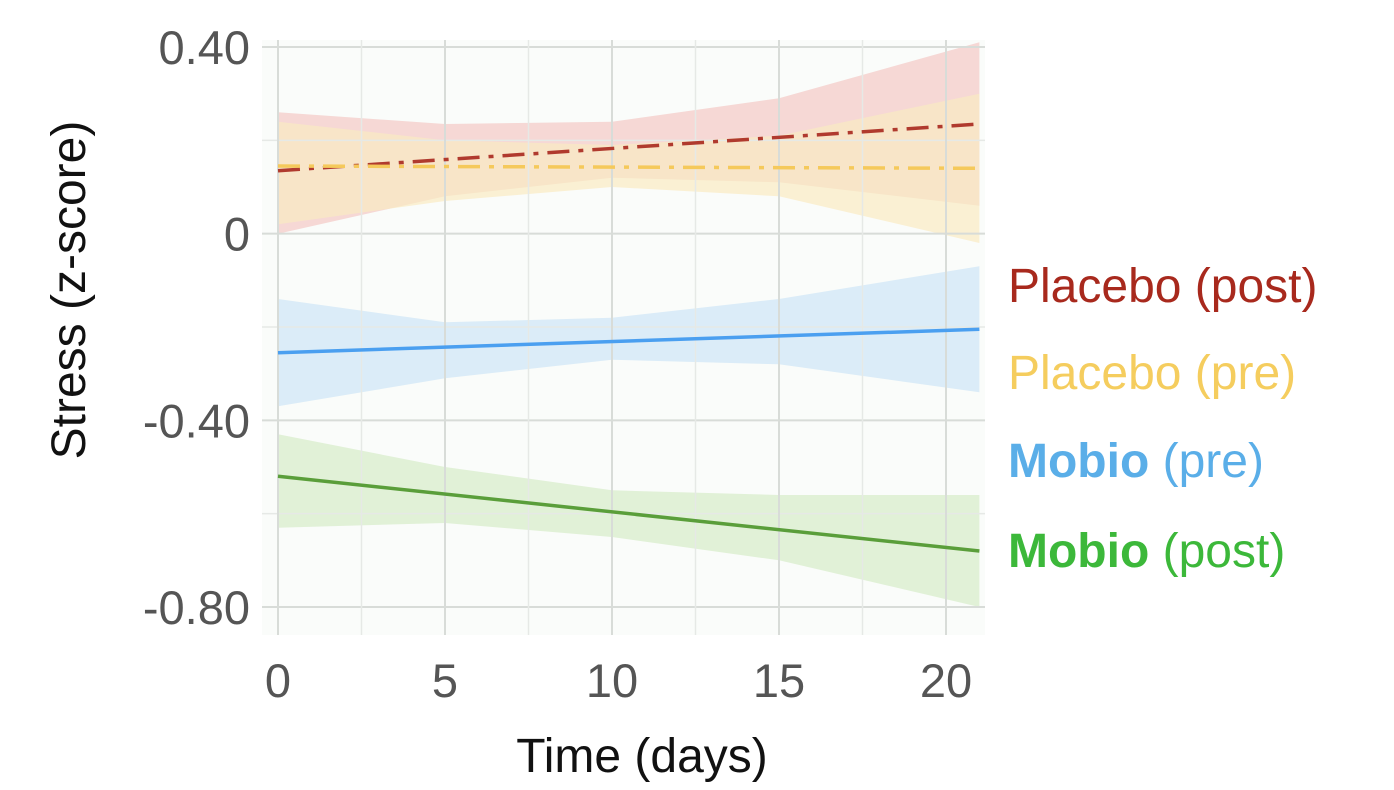 The image size is (1394, 790). Describe the element at coordinates (628, 147) in the screenshot. I see `series-line-placebo-post` at that location.